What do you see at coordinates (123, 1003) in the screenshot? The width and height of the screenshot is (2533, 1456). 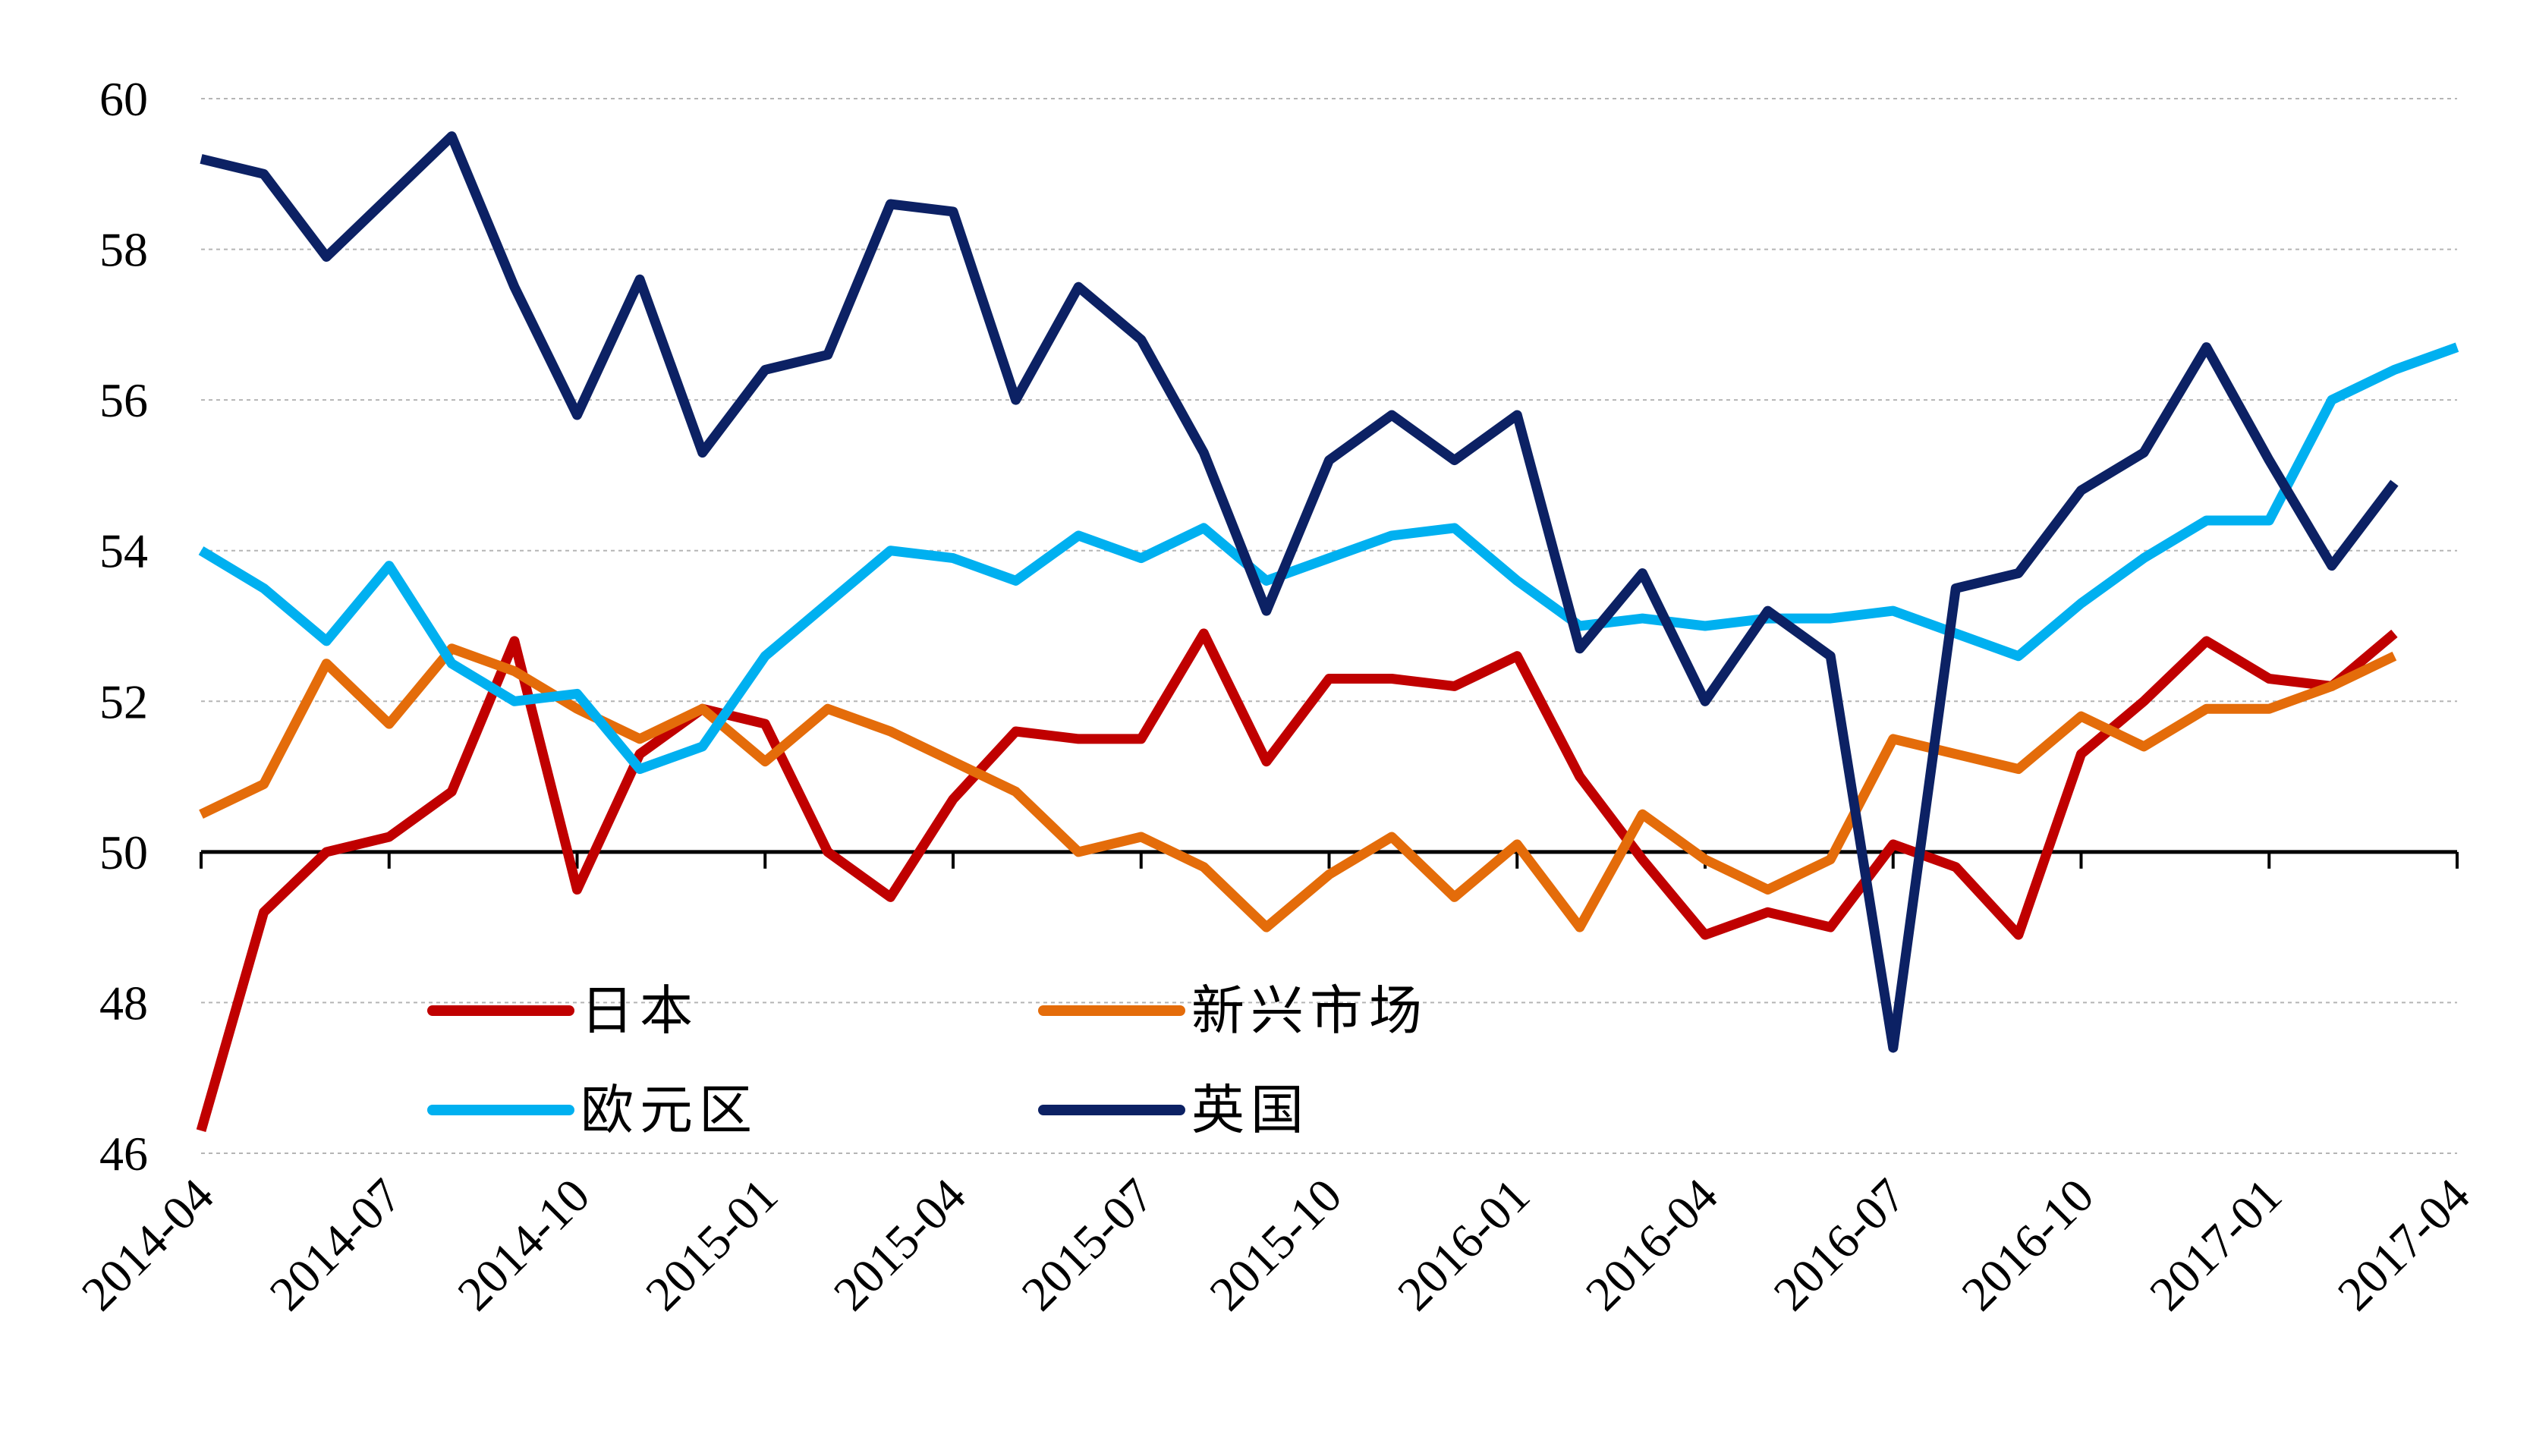 I see `y-tick-label: 48` at bounding box center [123, 1003].